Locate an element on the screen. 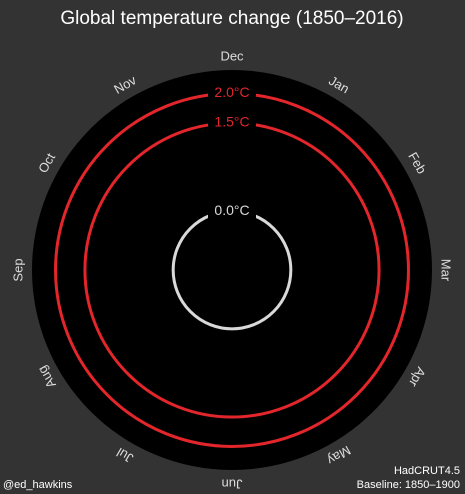 The height and width of the screenshot is (494, 465). month-label: Mar is located at coordinates (446, 270).